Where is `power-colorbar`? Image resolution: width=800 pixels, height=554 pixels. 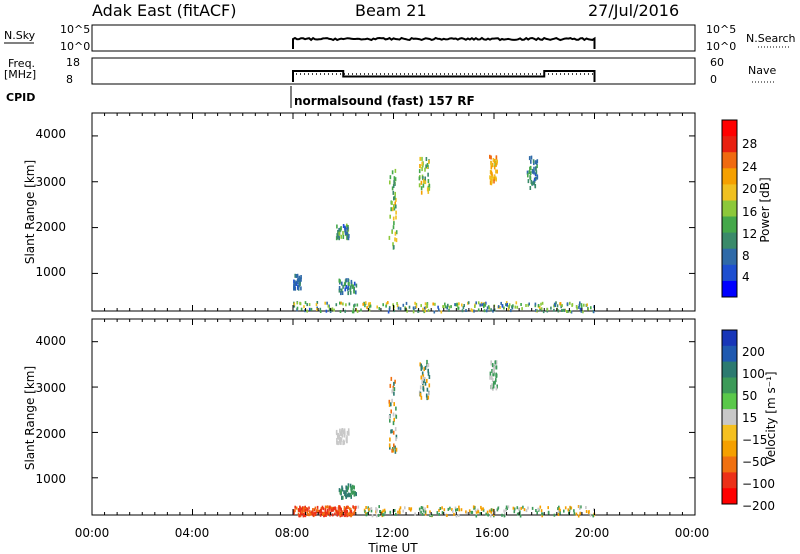 power-colorbar is located at coordinates (729, 209).